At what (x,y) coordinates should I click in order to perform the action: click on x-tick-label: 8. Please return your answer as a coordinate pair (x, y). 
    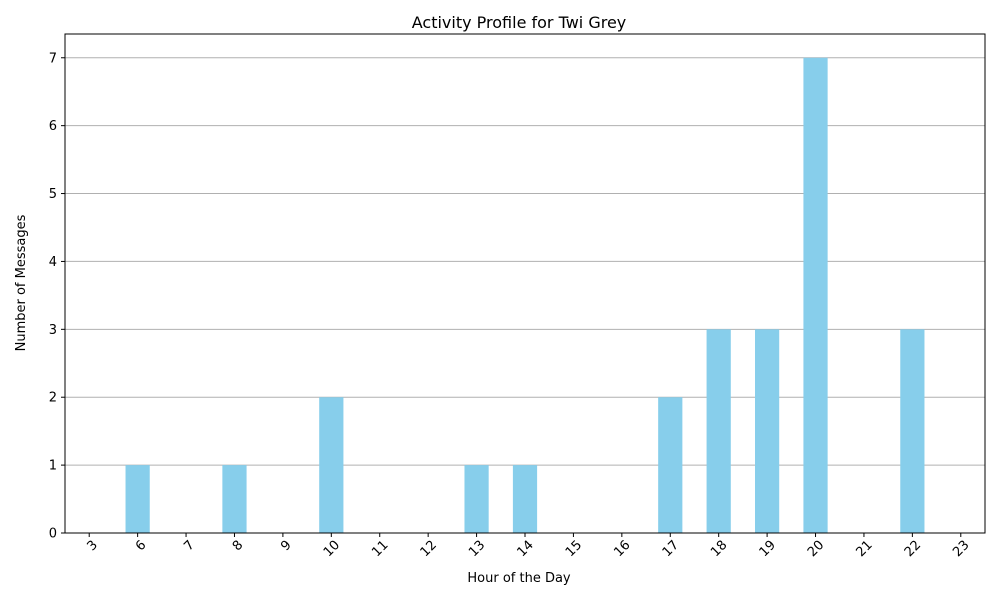
    Looking at the image, I should click on (238, 546).